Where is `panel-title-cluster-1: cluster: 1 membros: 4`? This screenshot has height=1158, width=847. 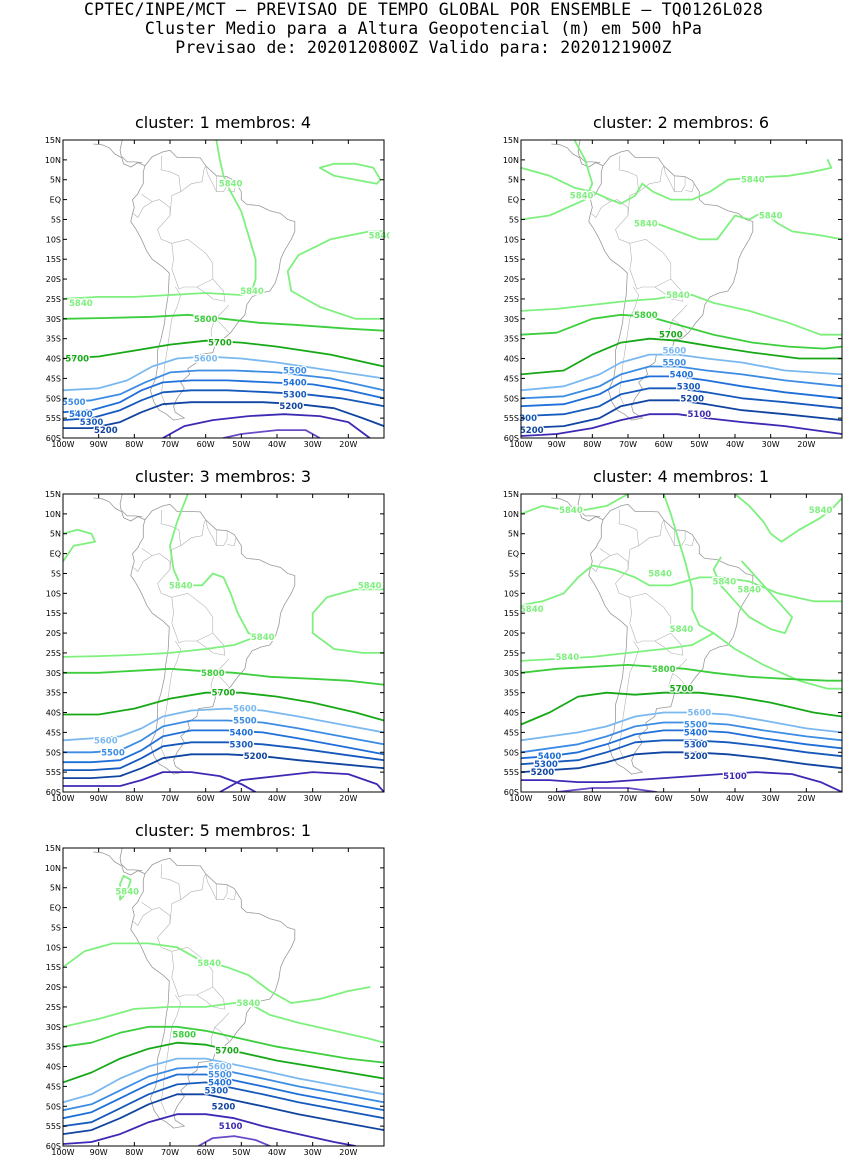 panel-title-cluster-1: cluster: 1 membros: 4 is located at coordinates (223, 122).